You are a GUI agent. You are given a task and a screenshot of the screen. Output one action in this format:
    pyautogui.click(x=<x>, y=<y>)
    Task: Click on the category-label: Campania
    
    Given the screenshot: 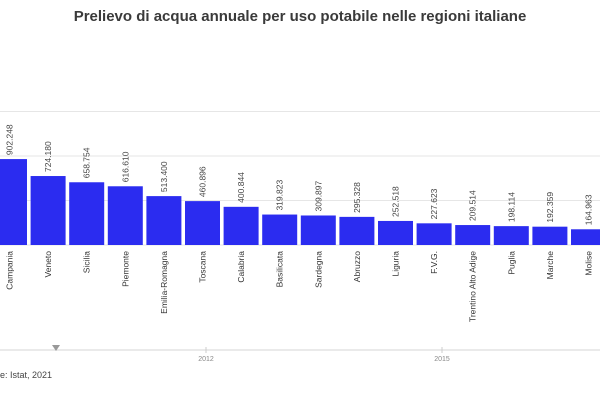 What is the action you would take?
    pyautogui.click(x=10, y=270)
    